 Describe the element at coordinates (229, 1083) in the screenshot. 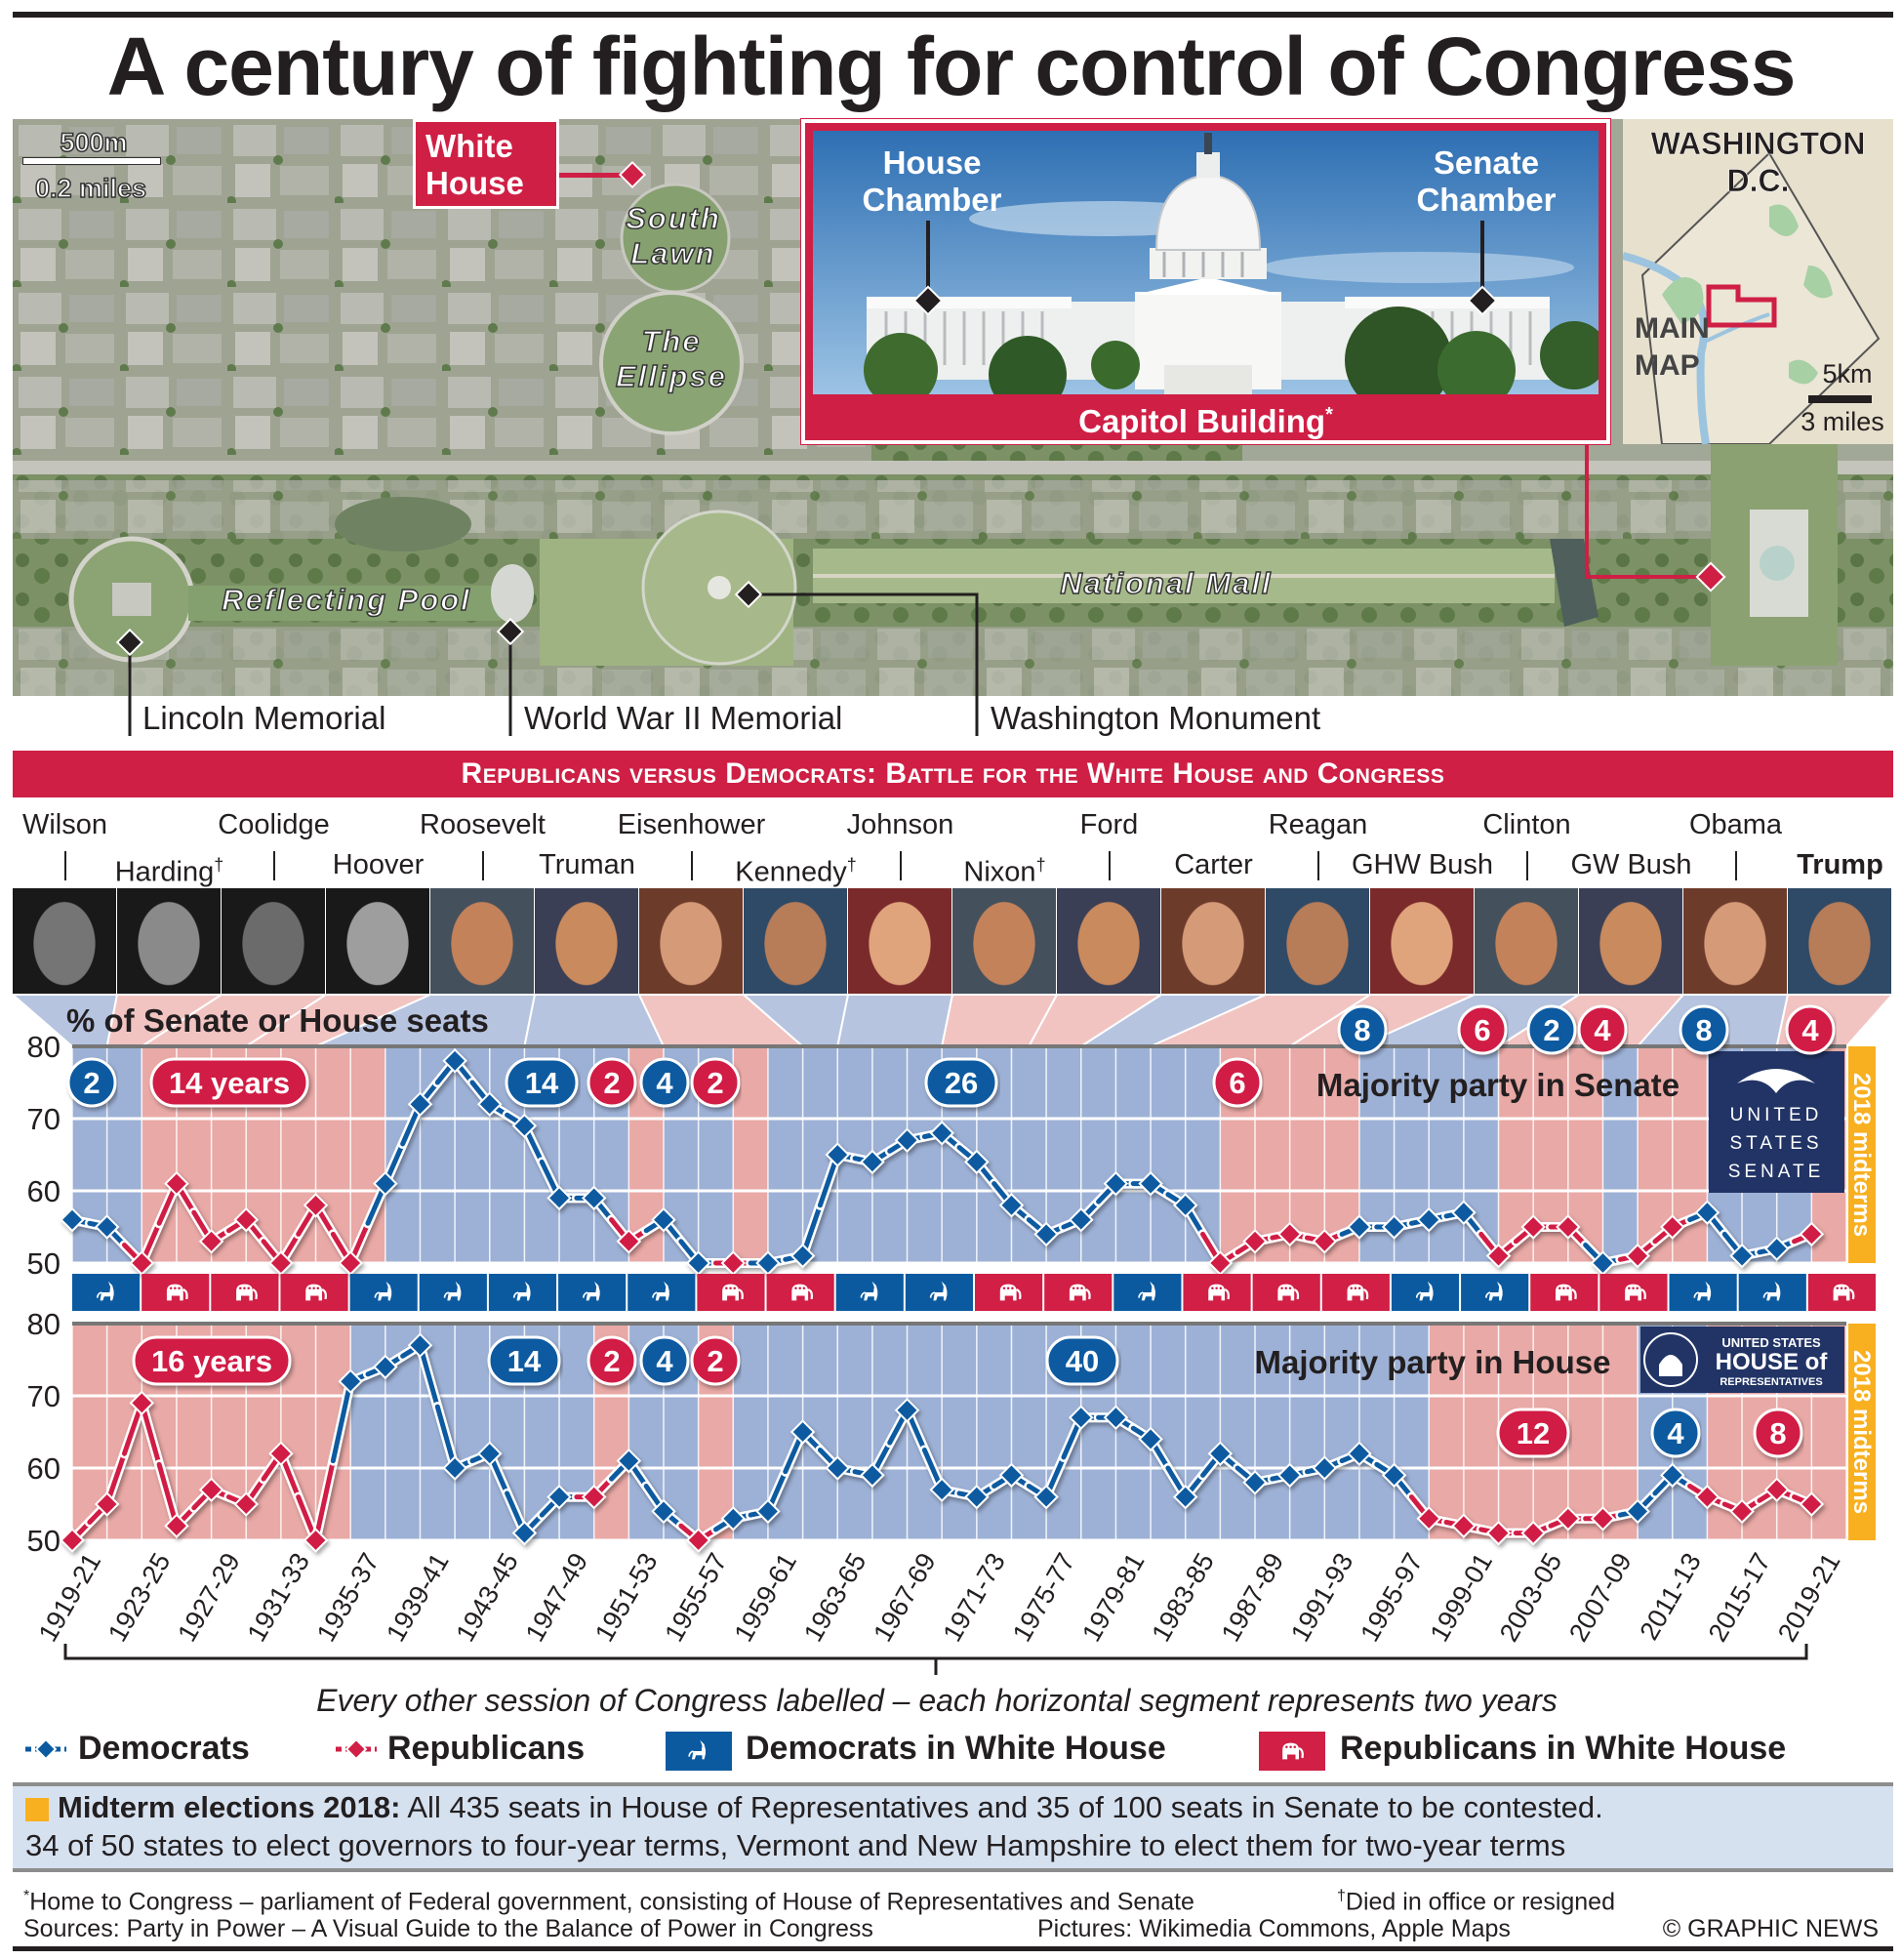

I see `streak-badge-label: 14 years` at that location.